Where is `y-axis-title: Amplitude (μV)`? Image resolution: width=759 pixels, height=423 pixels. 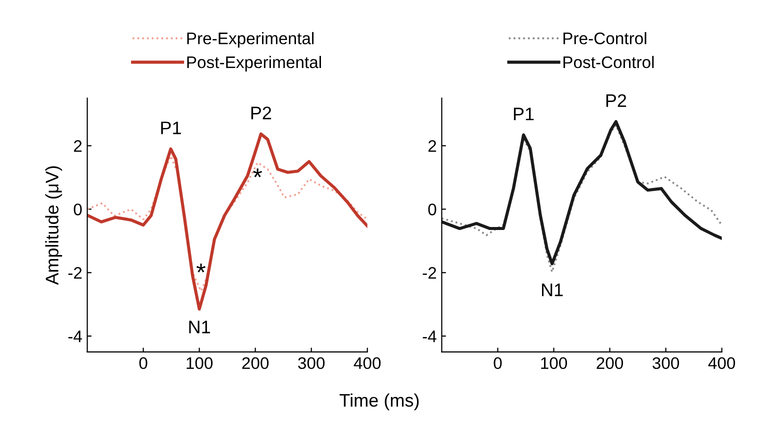
y-axis-title: Amplitude (μV) is located at coordinates (53, 225).